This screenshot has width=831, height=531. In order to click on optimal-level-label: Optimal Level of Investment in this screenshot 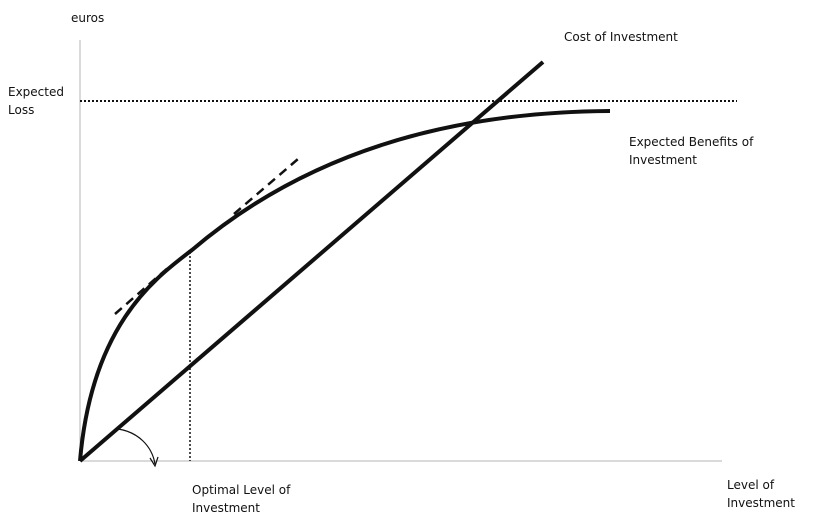, I will do `click(241, 499)`.